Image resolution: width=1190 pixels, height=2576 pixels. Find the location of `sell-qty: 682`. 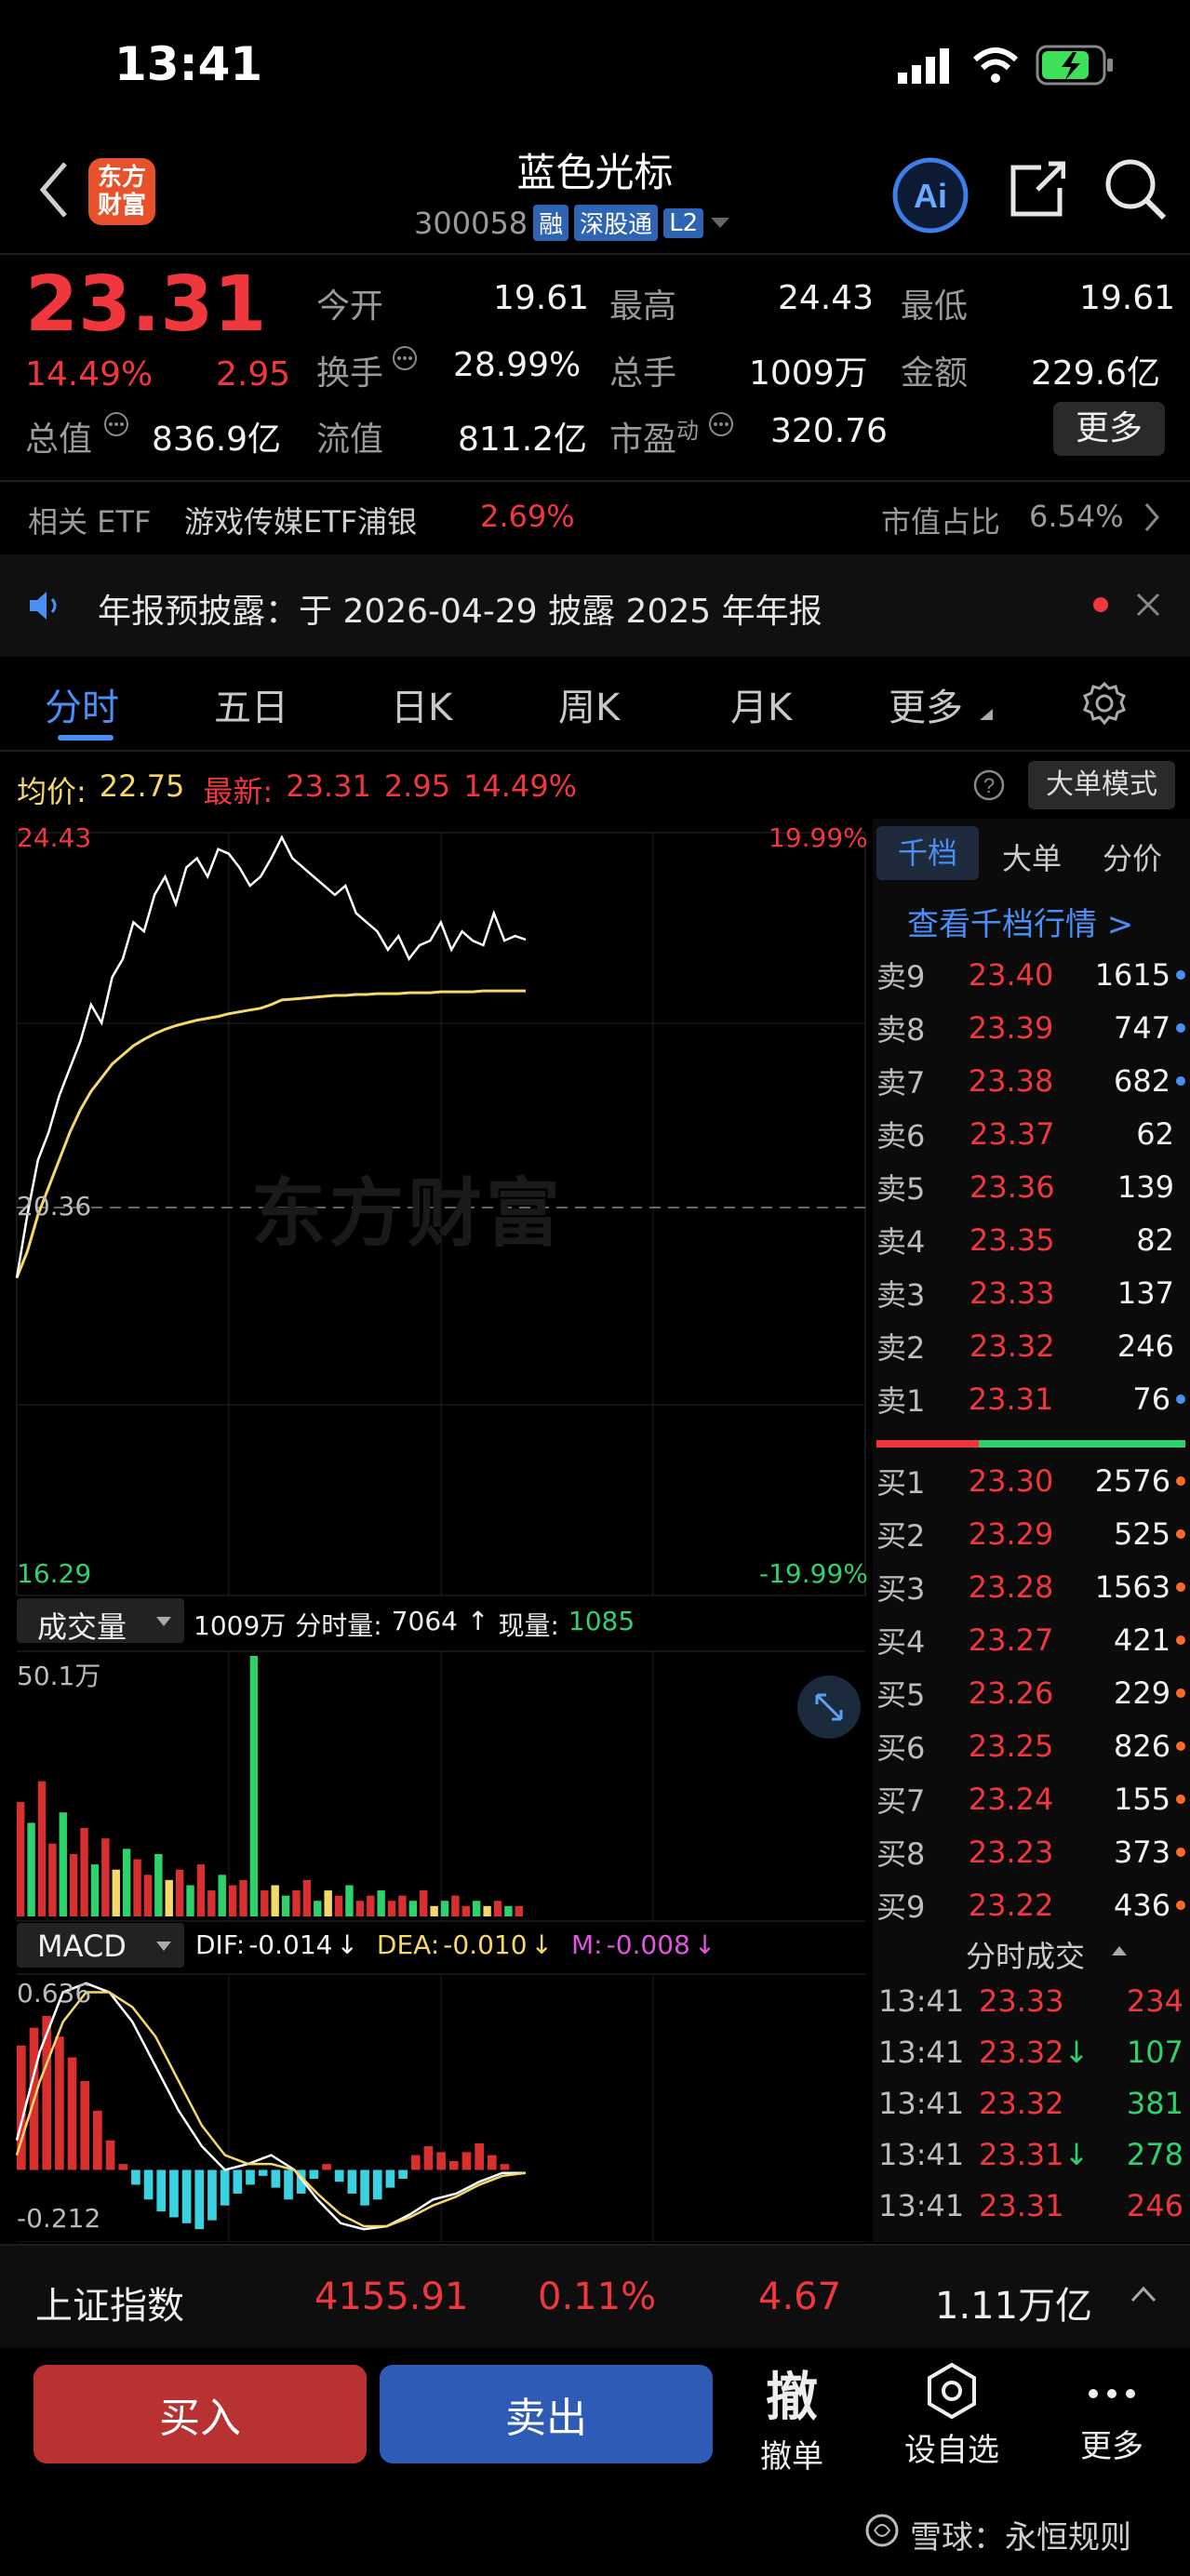

sell-qty: 682 is located at coordinates (1142, 1081).